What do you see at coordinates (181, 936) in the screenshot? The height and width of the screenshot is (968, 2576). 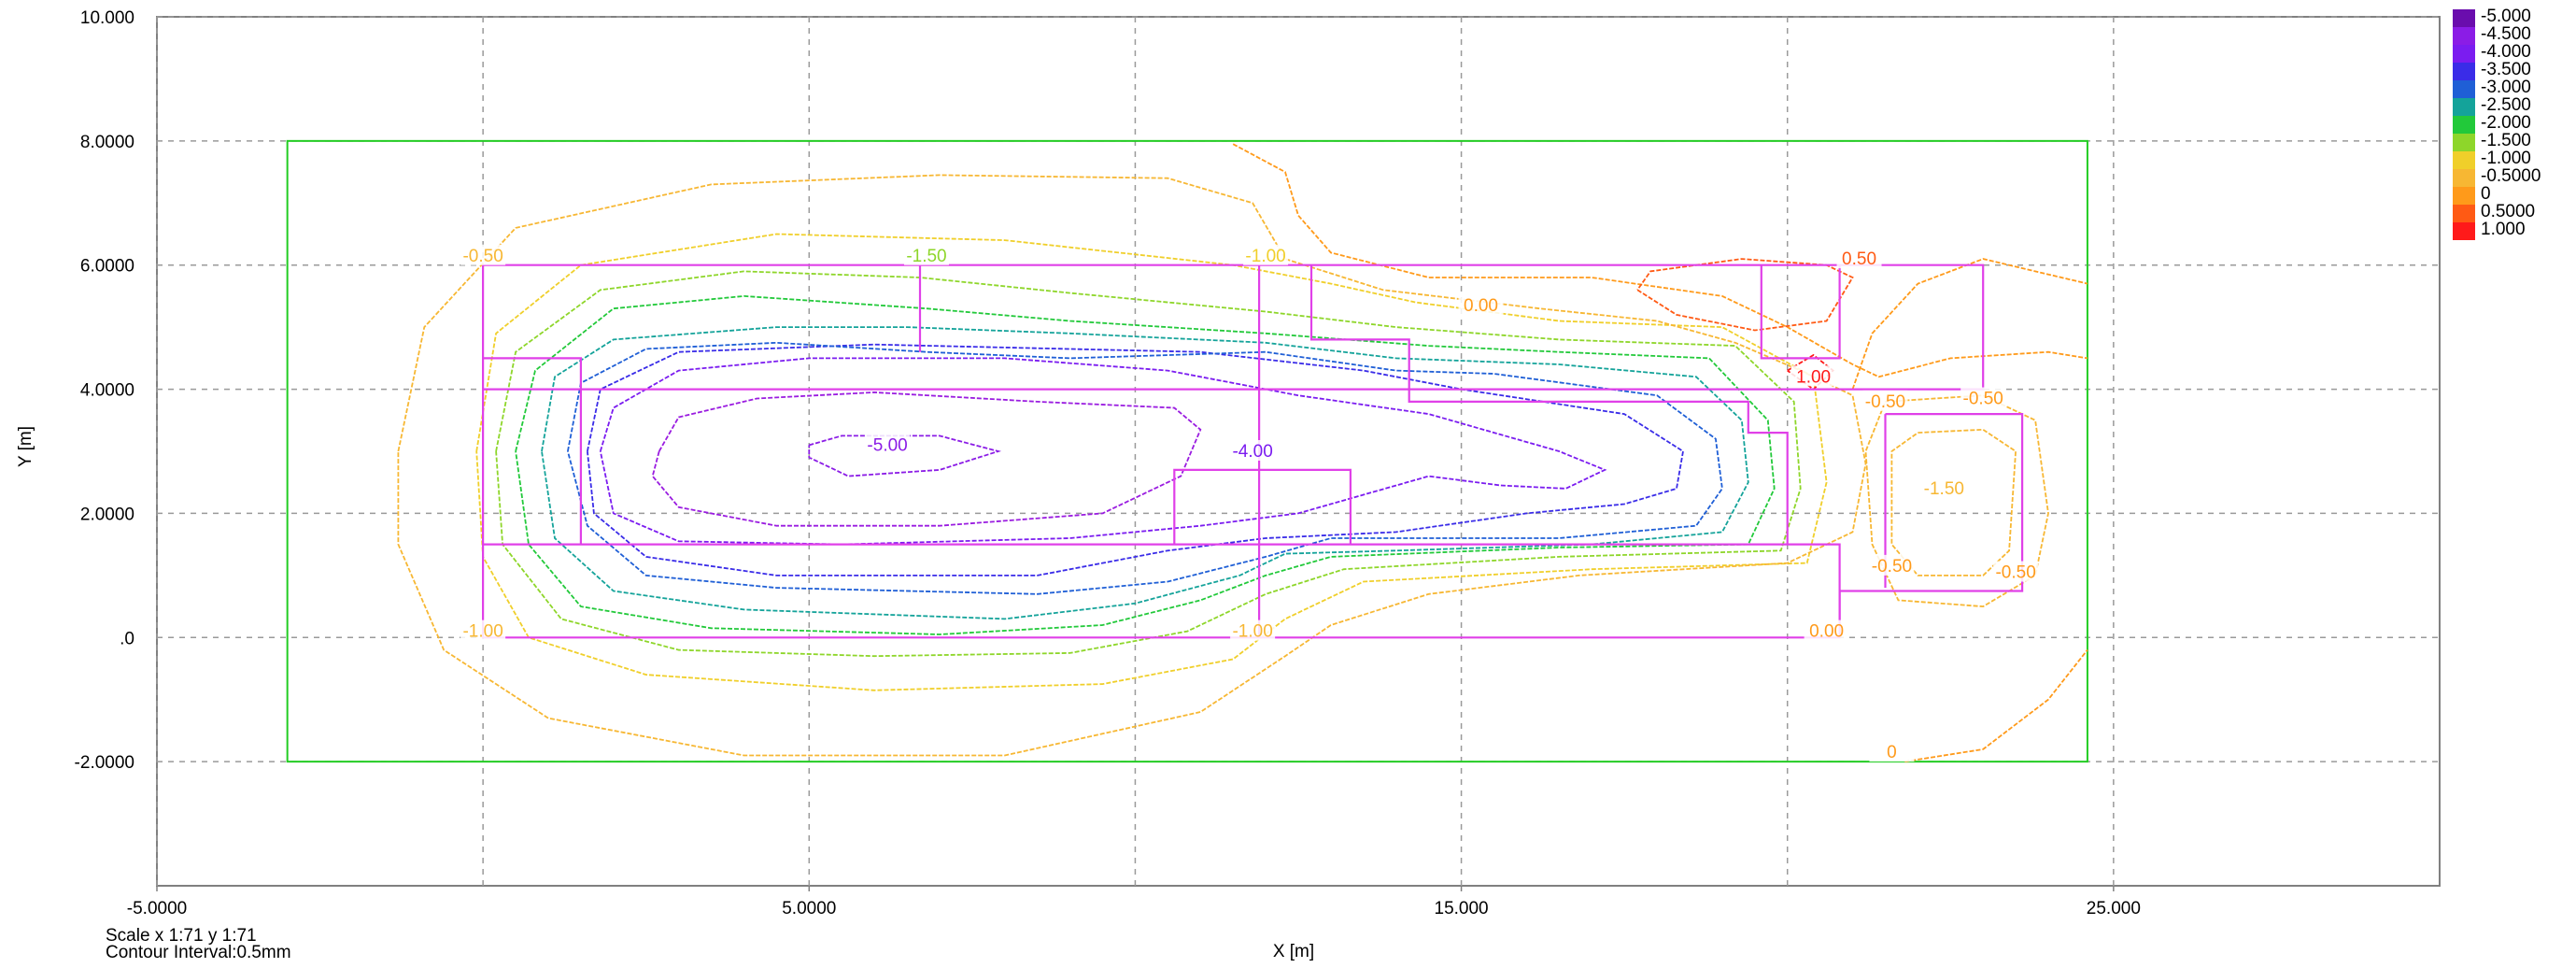 I see `scale-readout: Scale x 1:71 y 1:71` at bounding box center [181, 936].